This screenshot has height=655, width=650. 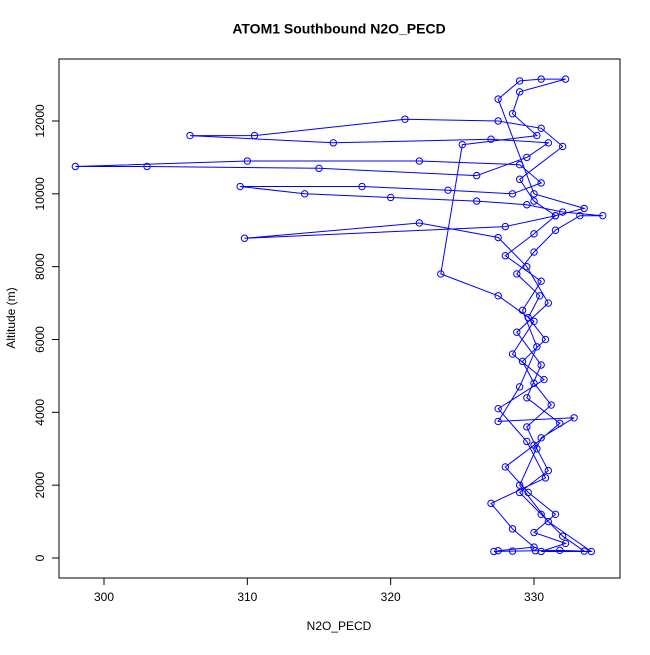 What do you see at coordinates (247, 597) in the screenshot?
I see `x-tick-label: 310` at bounding box center [247, 597].